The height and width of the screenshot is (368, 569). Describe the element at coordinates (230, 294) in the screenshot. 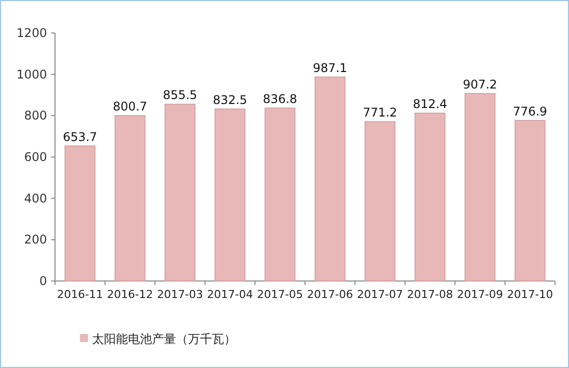

I see `x-tick-label: 2017-04` at that location.